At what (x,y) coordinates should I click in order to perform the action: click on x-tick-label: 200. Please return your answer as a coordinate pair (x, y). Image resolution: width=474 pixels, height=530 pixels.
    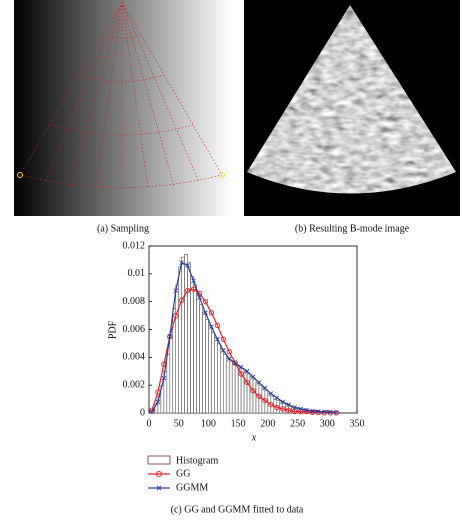
    Looking at the image, I should click on (267, 423).